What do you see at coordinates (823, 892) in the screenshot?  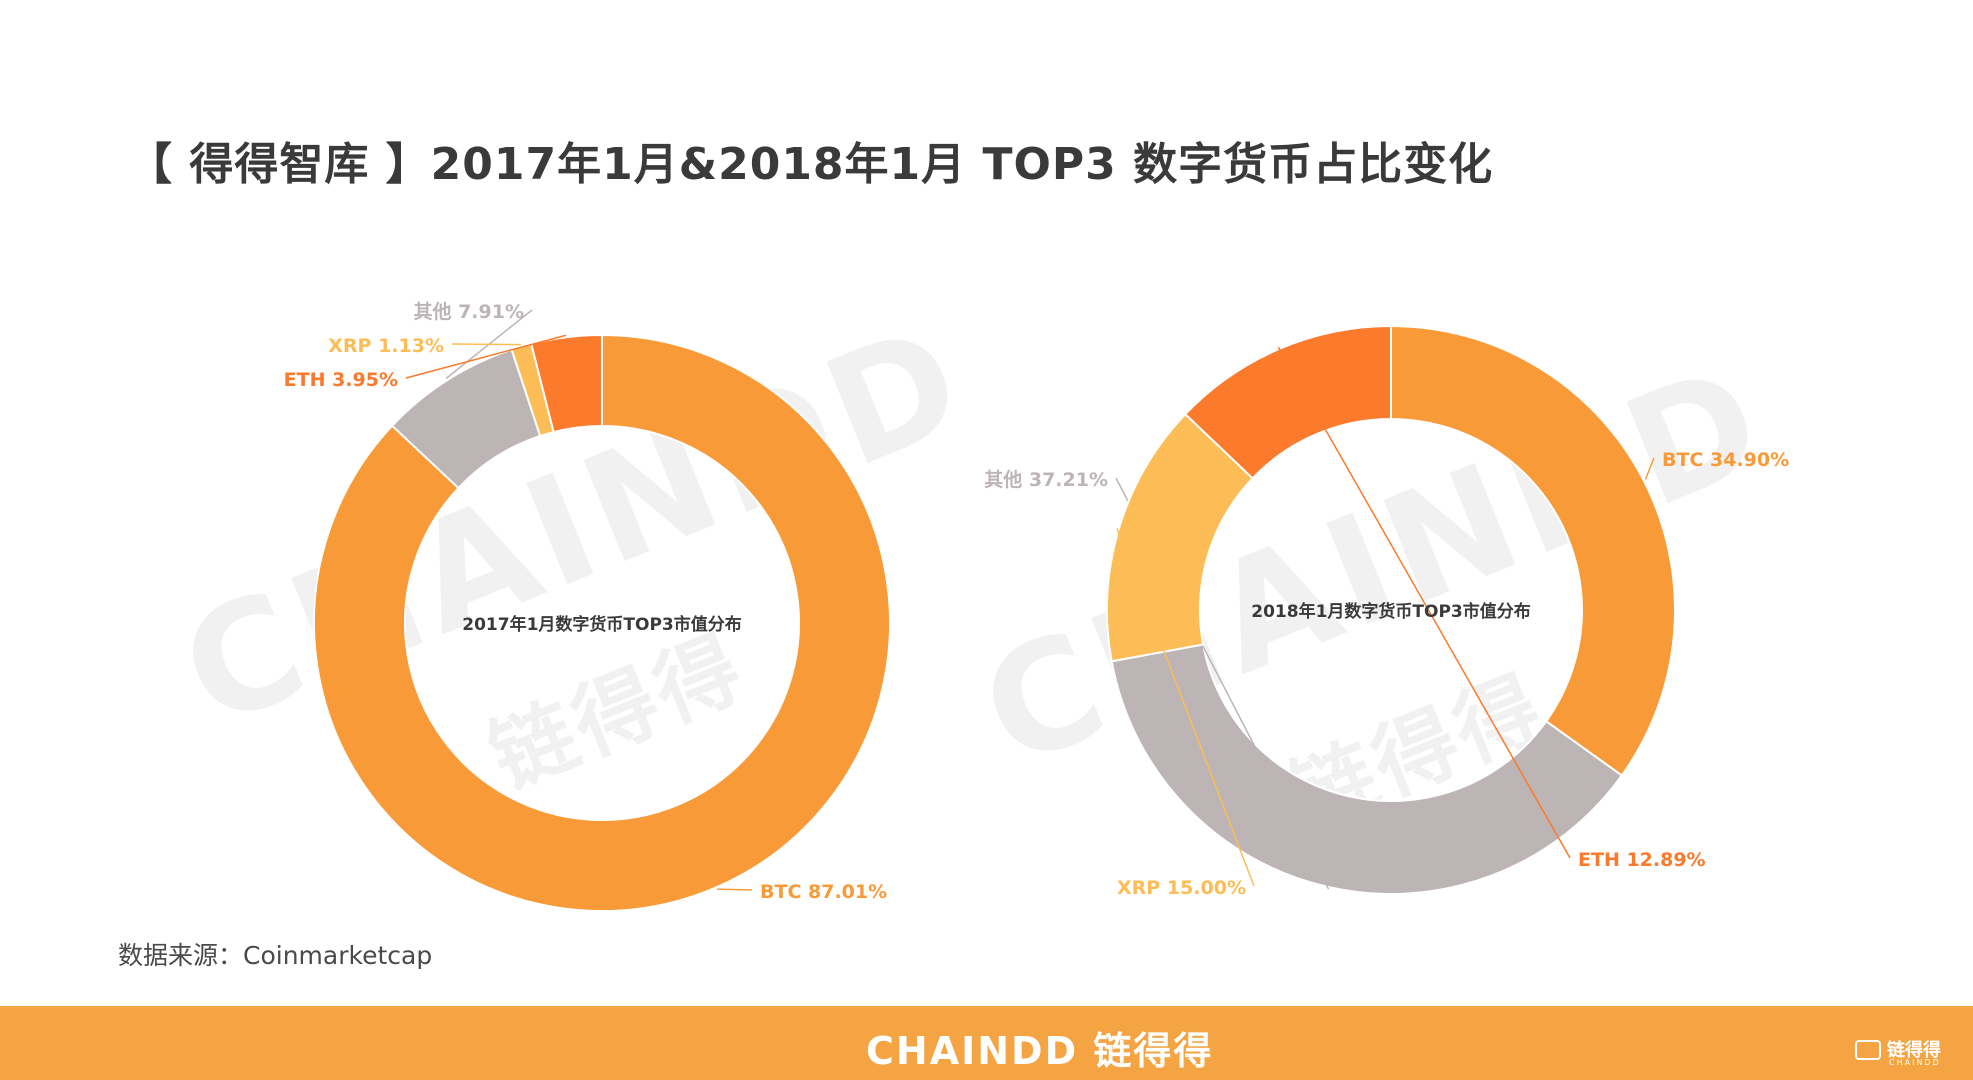 I see `data-label-btc: BTC 87.01%` at bounding box center [823, 892].